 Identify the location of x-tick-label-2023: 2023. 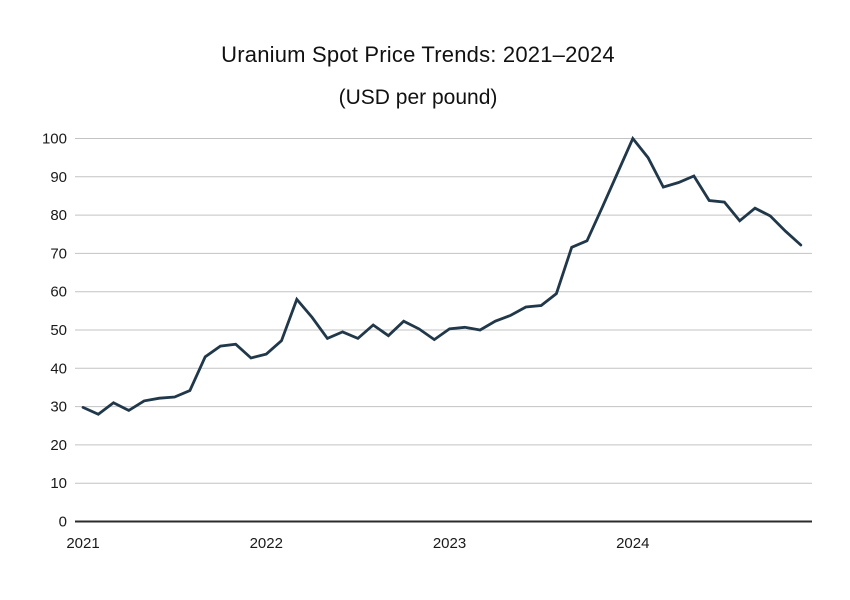
(449, 543).